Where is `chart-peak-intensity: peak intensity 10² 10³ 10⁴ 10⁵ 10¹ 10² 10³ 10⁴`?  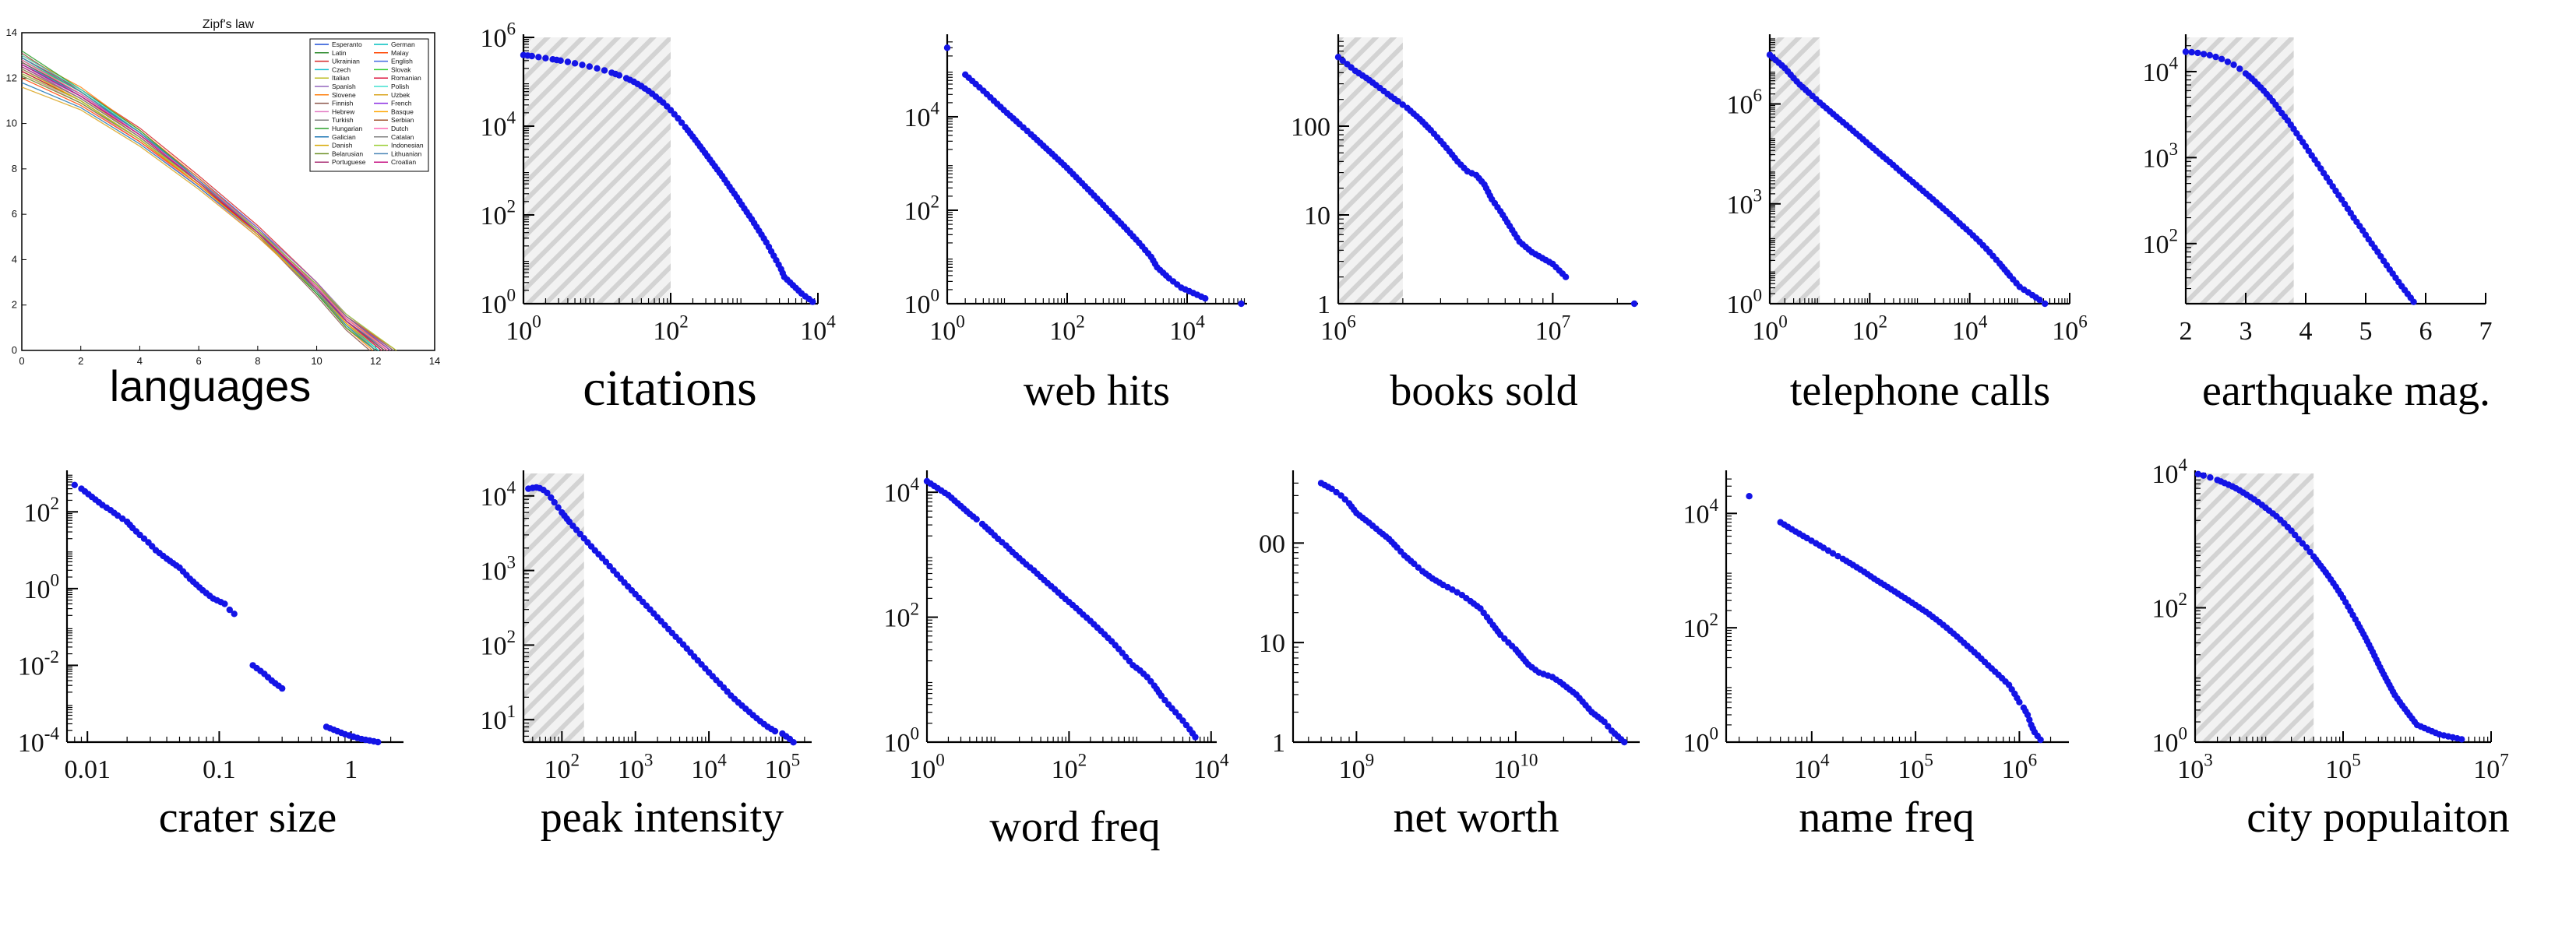
chart-peak-intensity: peak intensity 10² 10³ 10⁴ 10⁵ 10¹ 10² 10³ 10⁴ is located at coordinates (646, 656).